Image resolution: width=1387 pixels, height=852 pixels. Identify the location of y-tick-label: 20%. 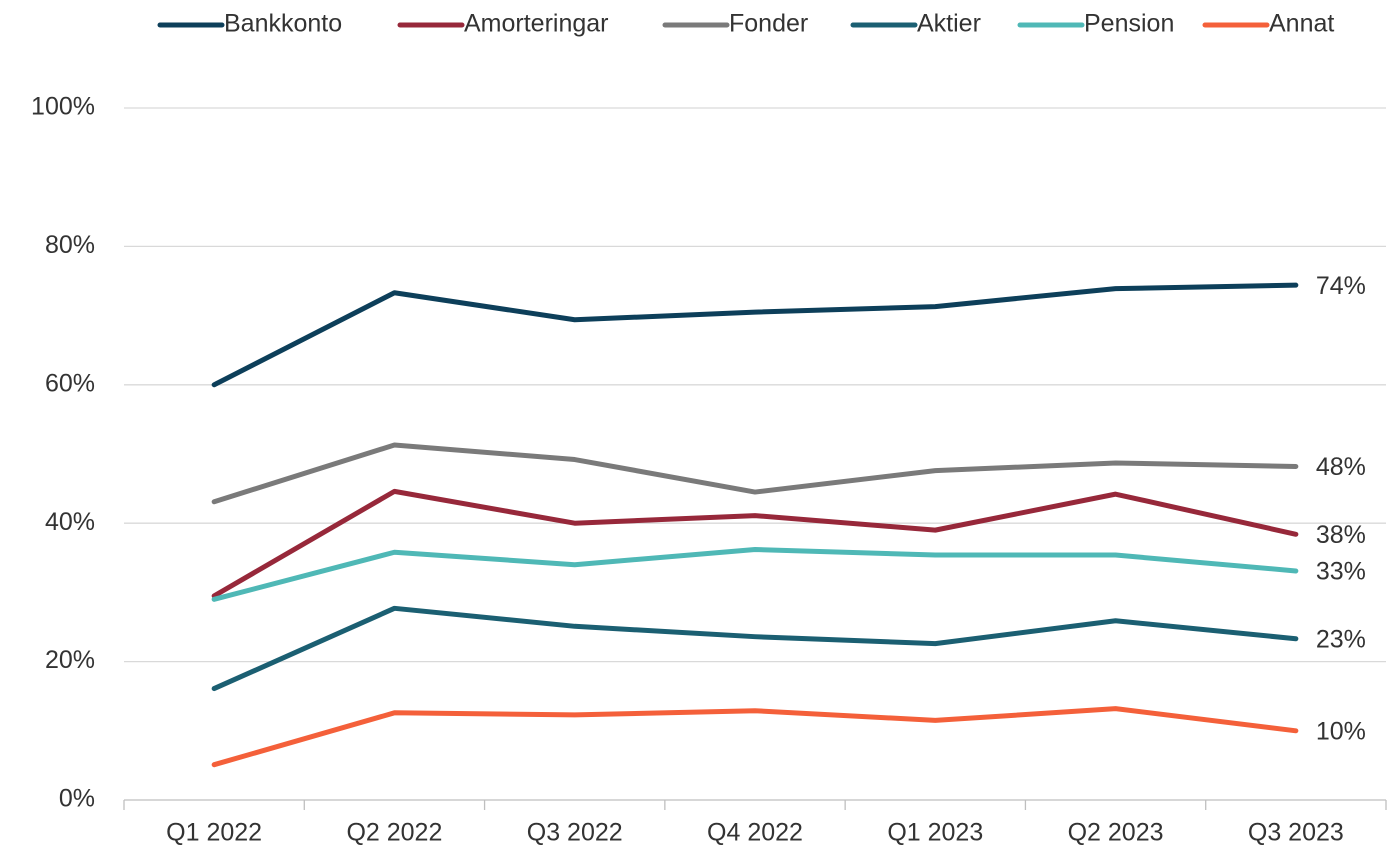
(70, 660).